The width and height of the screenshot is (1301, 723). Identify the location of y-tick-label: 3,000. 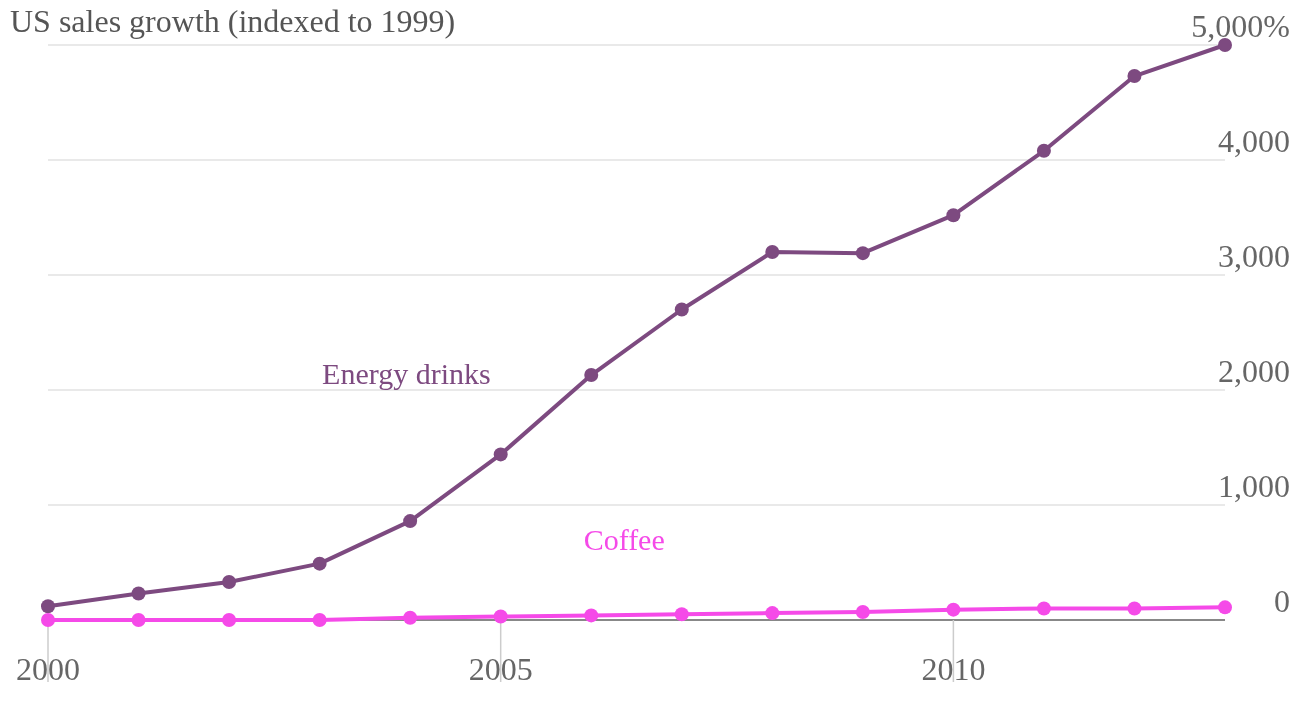
(1254, 256).